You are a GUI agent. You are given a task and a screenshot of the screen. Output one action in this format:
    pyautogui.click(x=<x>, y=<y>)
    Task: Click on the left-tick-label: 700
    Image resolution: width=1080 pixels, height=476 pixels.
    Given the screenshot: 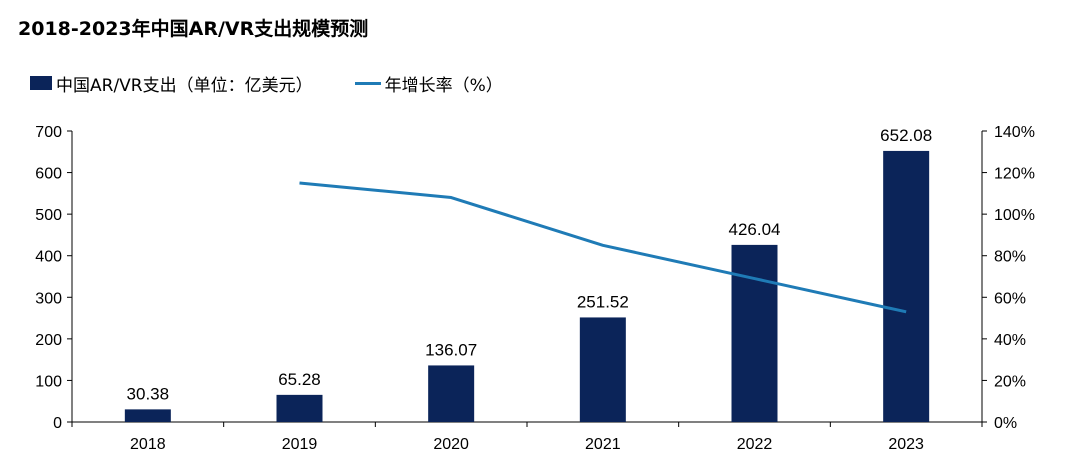 What is the action you would take?
    pyautogui.click(x=48, y=132)
    